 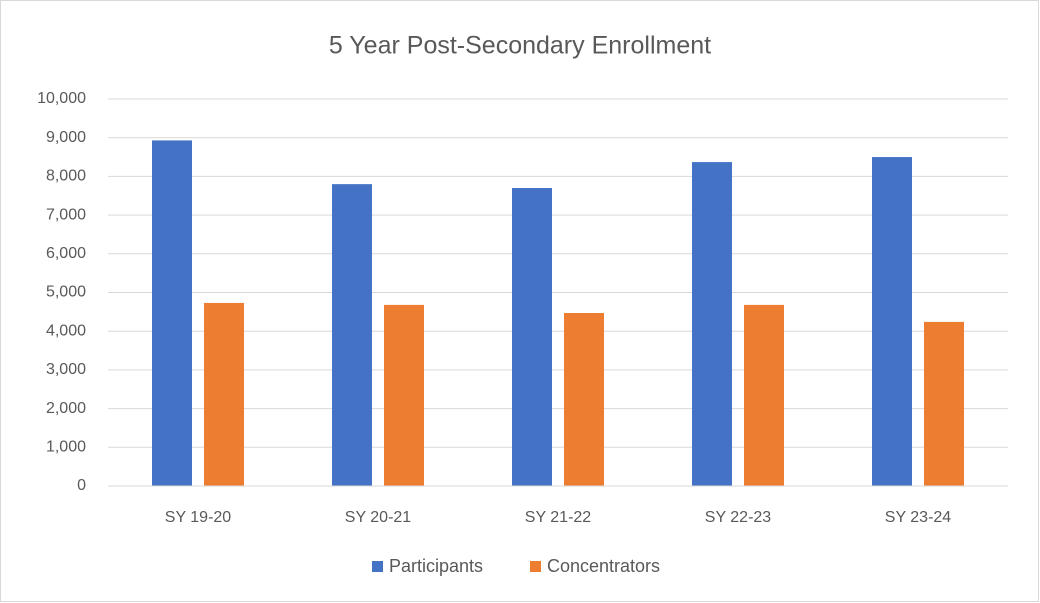 What do you see at coordinates (66, 137) in the screenshot?
I see `y-tick-label: 9,000` at bounding box center [66, 137].